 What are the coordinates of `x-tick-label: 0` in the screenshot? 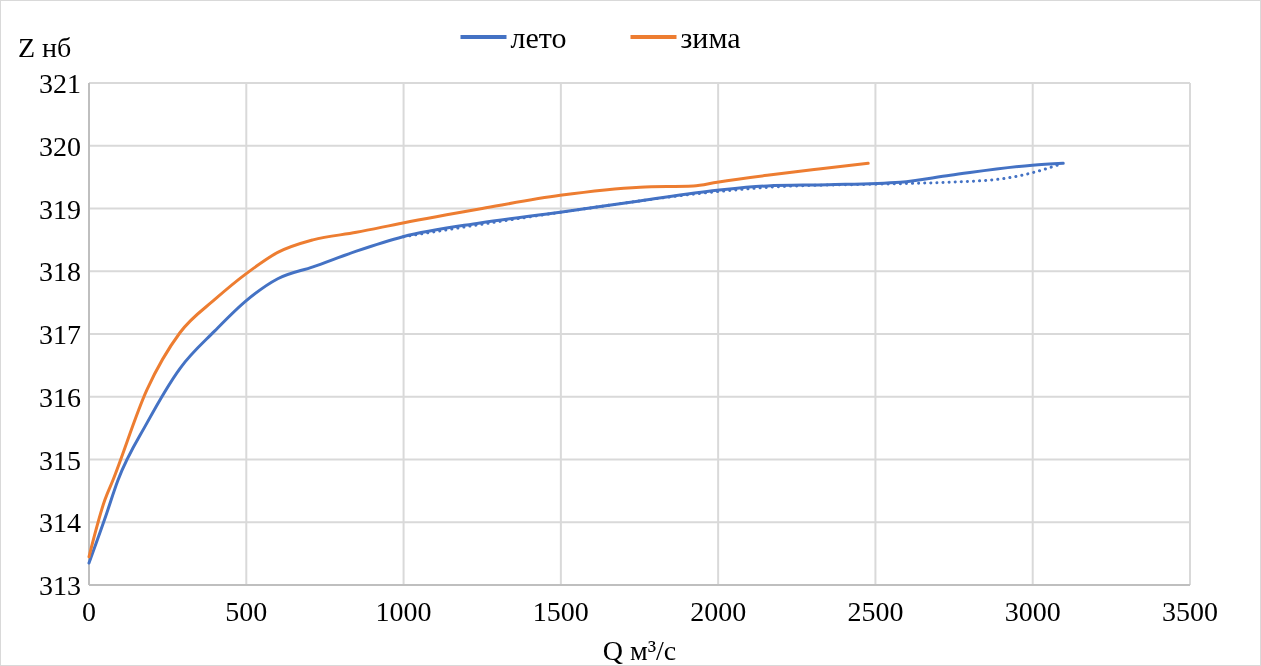 It's located at (89, 611).